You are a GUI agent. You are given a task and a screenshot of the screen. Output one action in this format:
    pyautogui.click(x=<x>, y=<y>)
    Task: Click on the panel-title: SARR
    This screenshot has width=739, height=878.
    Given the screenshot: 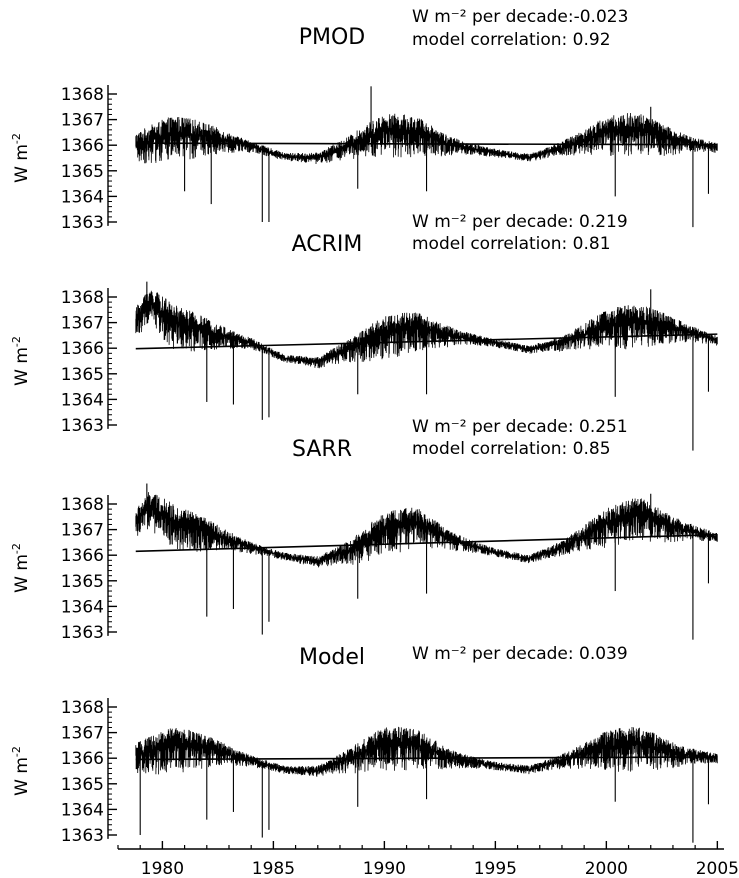 What is the action you would take?
    pyautogui.click(x=322, y=449)
    